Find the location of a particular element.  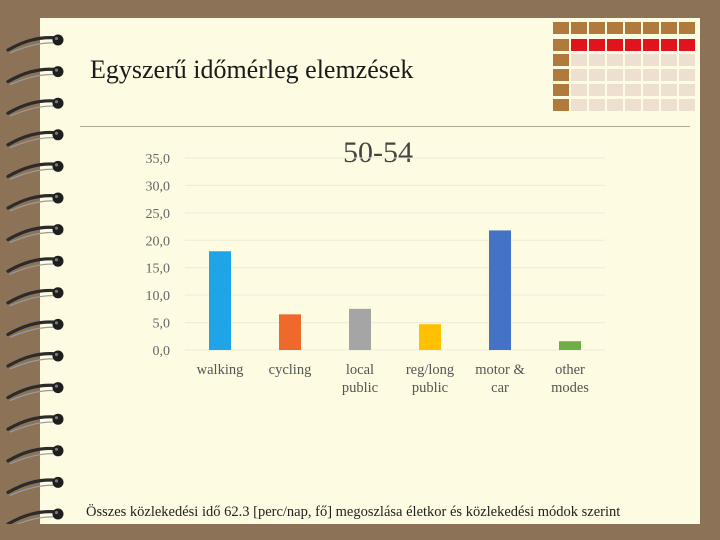

x-tick-label: local is located at coordinates (360, 370).